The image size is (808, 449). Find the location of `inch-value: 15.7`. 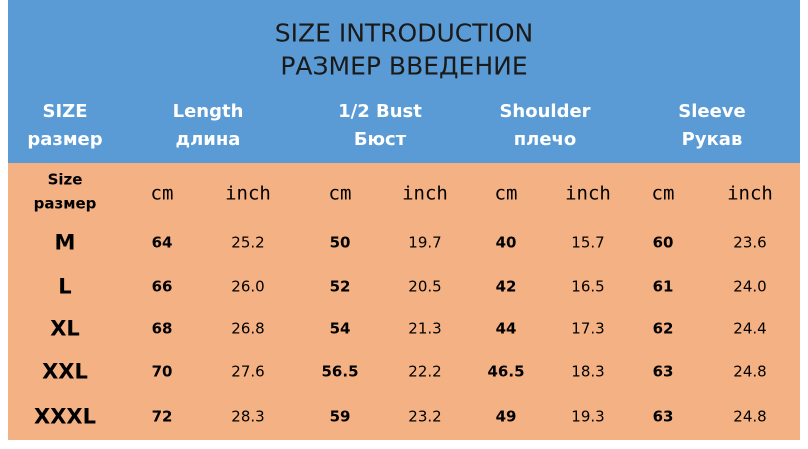

inch-value: 15.7 is located at coordinates (588, 242).